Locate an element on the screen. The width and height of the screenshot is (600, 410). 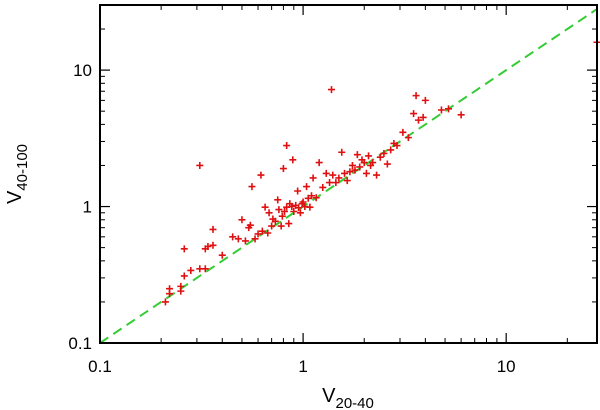
y-axis-title-main: V is located at coordinates (15, 197).